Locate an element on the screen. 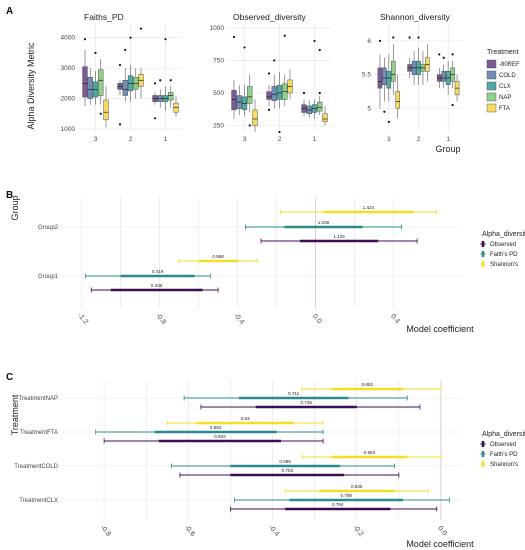 The height and width of the screenshot is (550, 525). legend-swatch--80REF is located at coordinates (491, 64).